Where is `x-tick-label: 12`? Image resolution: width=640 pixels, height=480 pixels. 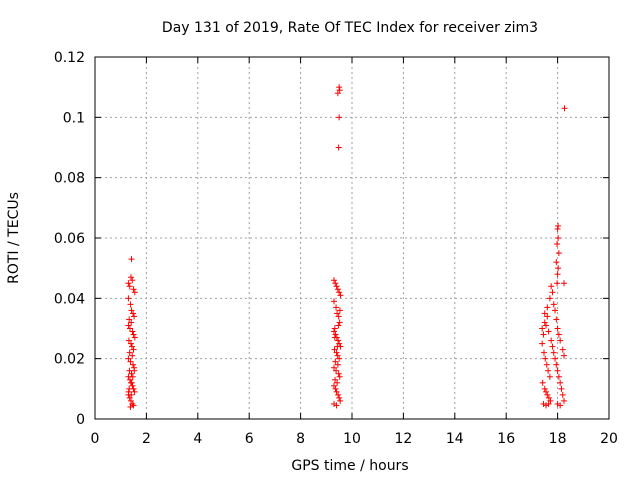 x-tick-label: 12 is located at coordinates (403, 439).